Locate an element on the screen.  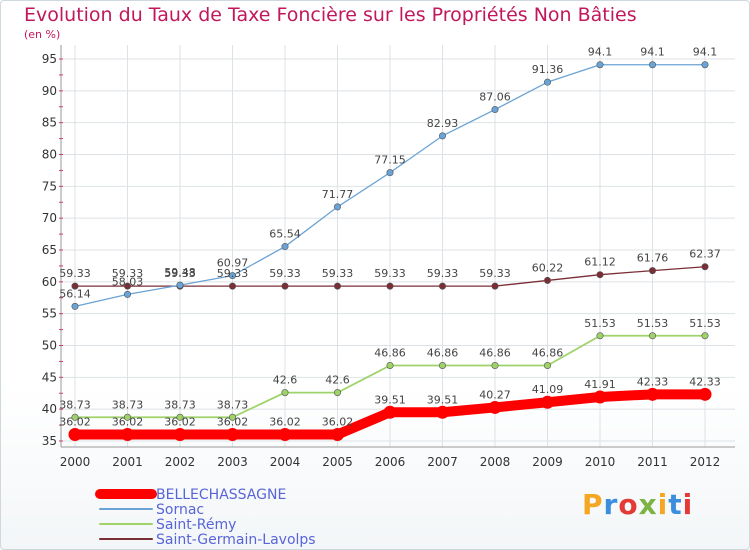
data-label: 60.97 is located at coordinates (233, 263).